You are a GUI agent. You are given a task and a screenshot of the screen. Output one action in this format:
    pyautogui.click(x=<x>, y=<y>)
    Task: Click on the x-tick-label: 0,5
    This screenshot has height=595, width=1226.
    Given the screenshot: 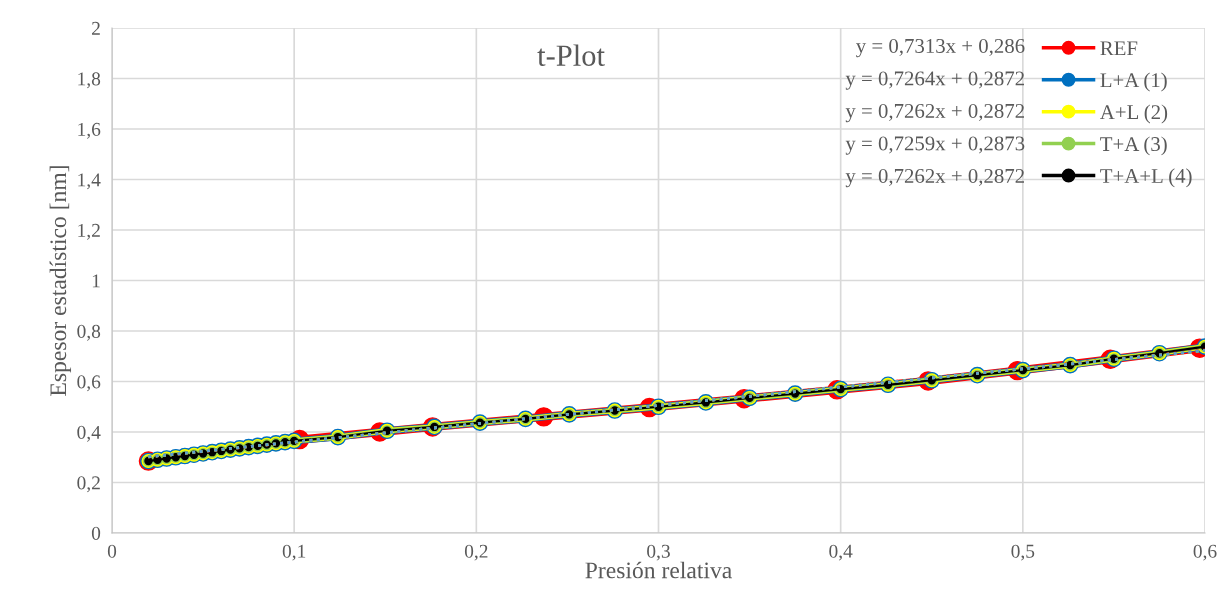 What is the action you would take?
    pyautogui.click(x=1023, y=552)
    